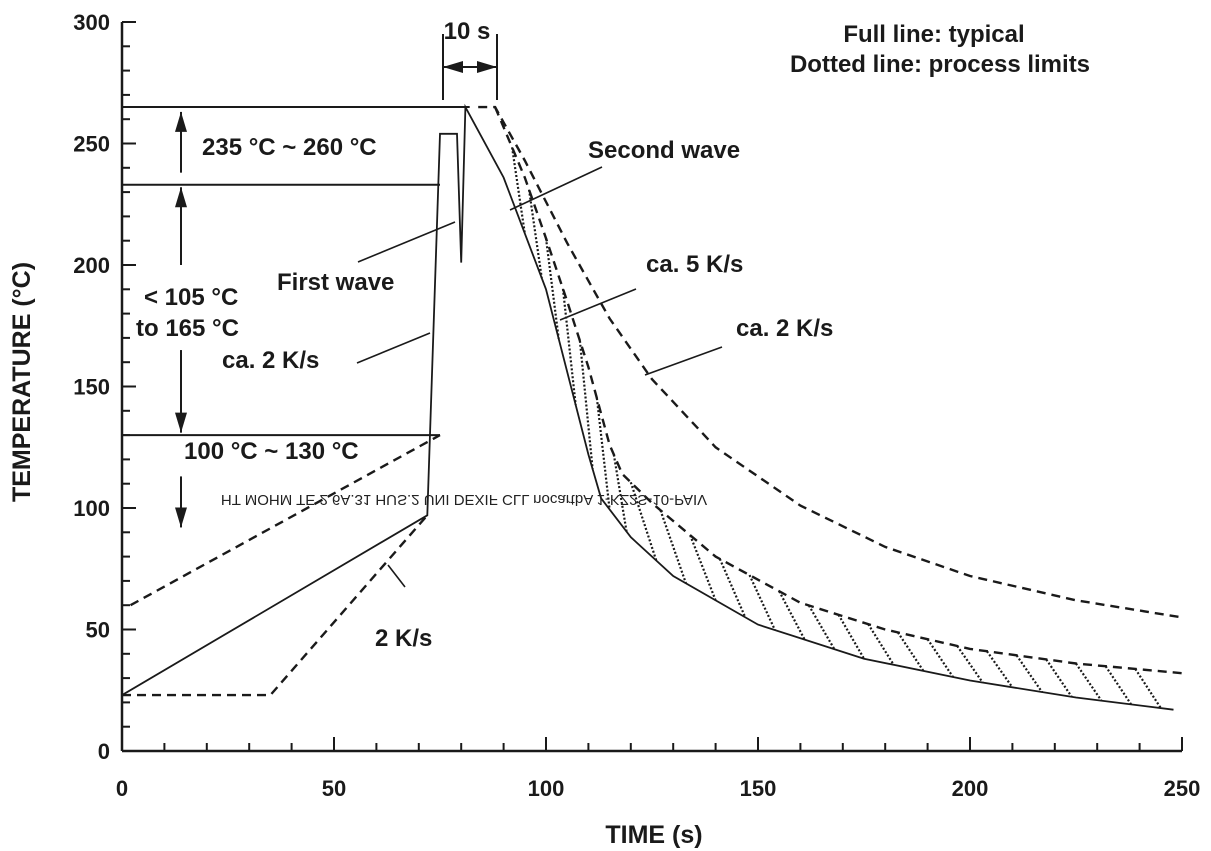 The width and height of the screenshot is (1211, 851). I want to click on leader-2ks-lower, so click(396, 576).